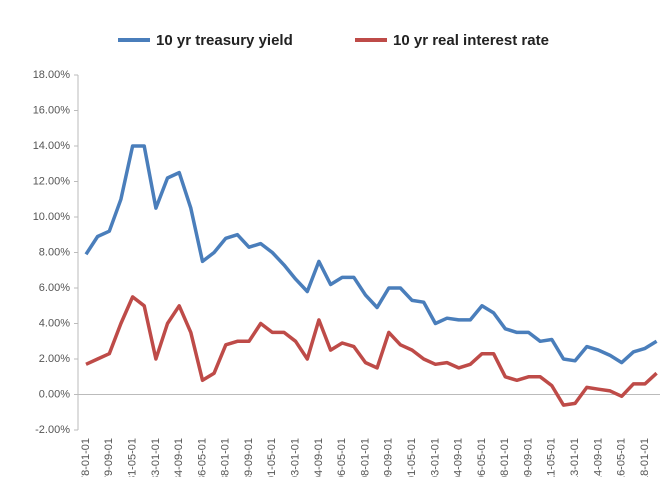  Describe the element at coordinates (412, 457) in the screenshot. I see `x-tick-label: 2001-05-01` at that location.